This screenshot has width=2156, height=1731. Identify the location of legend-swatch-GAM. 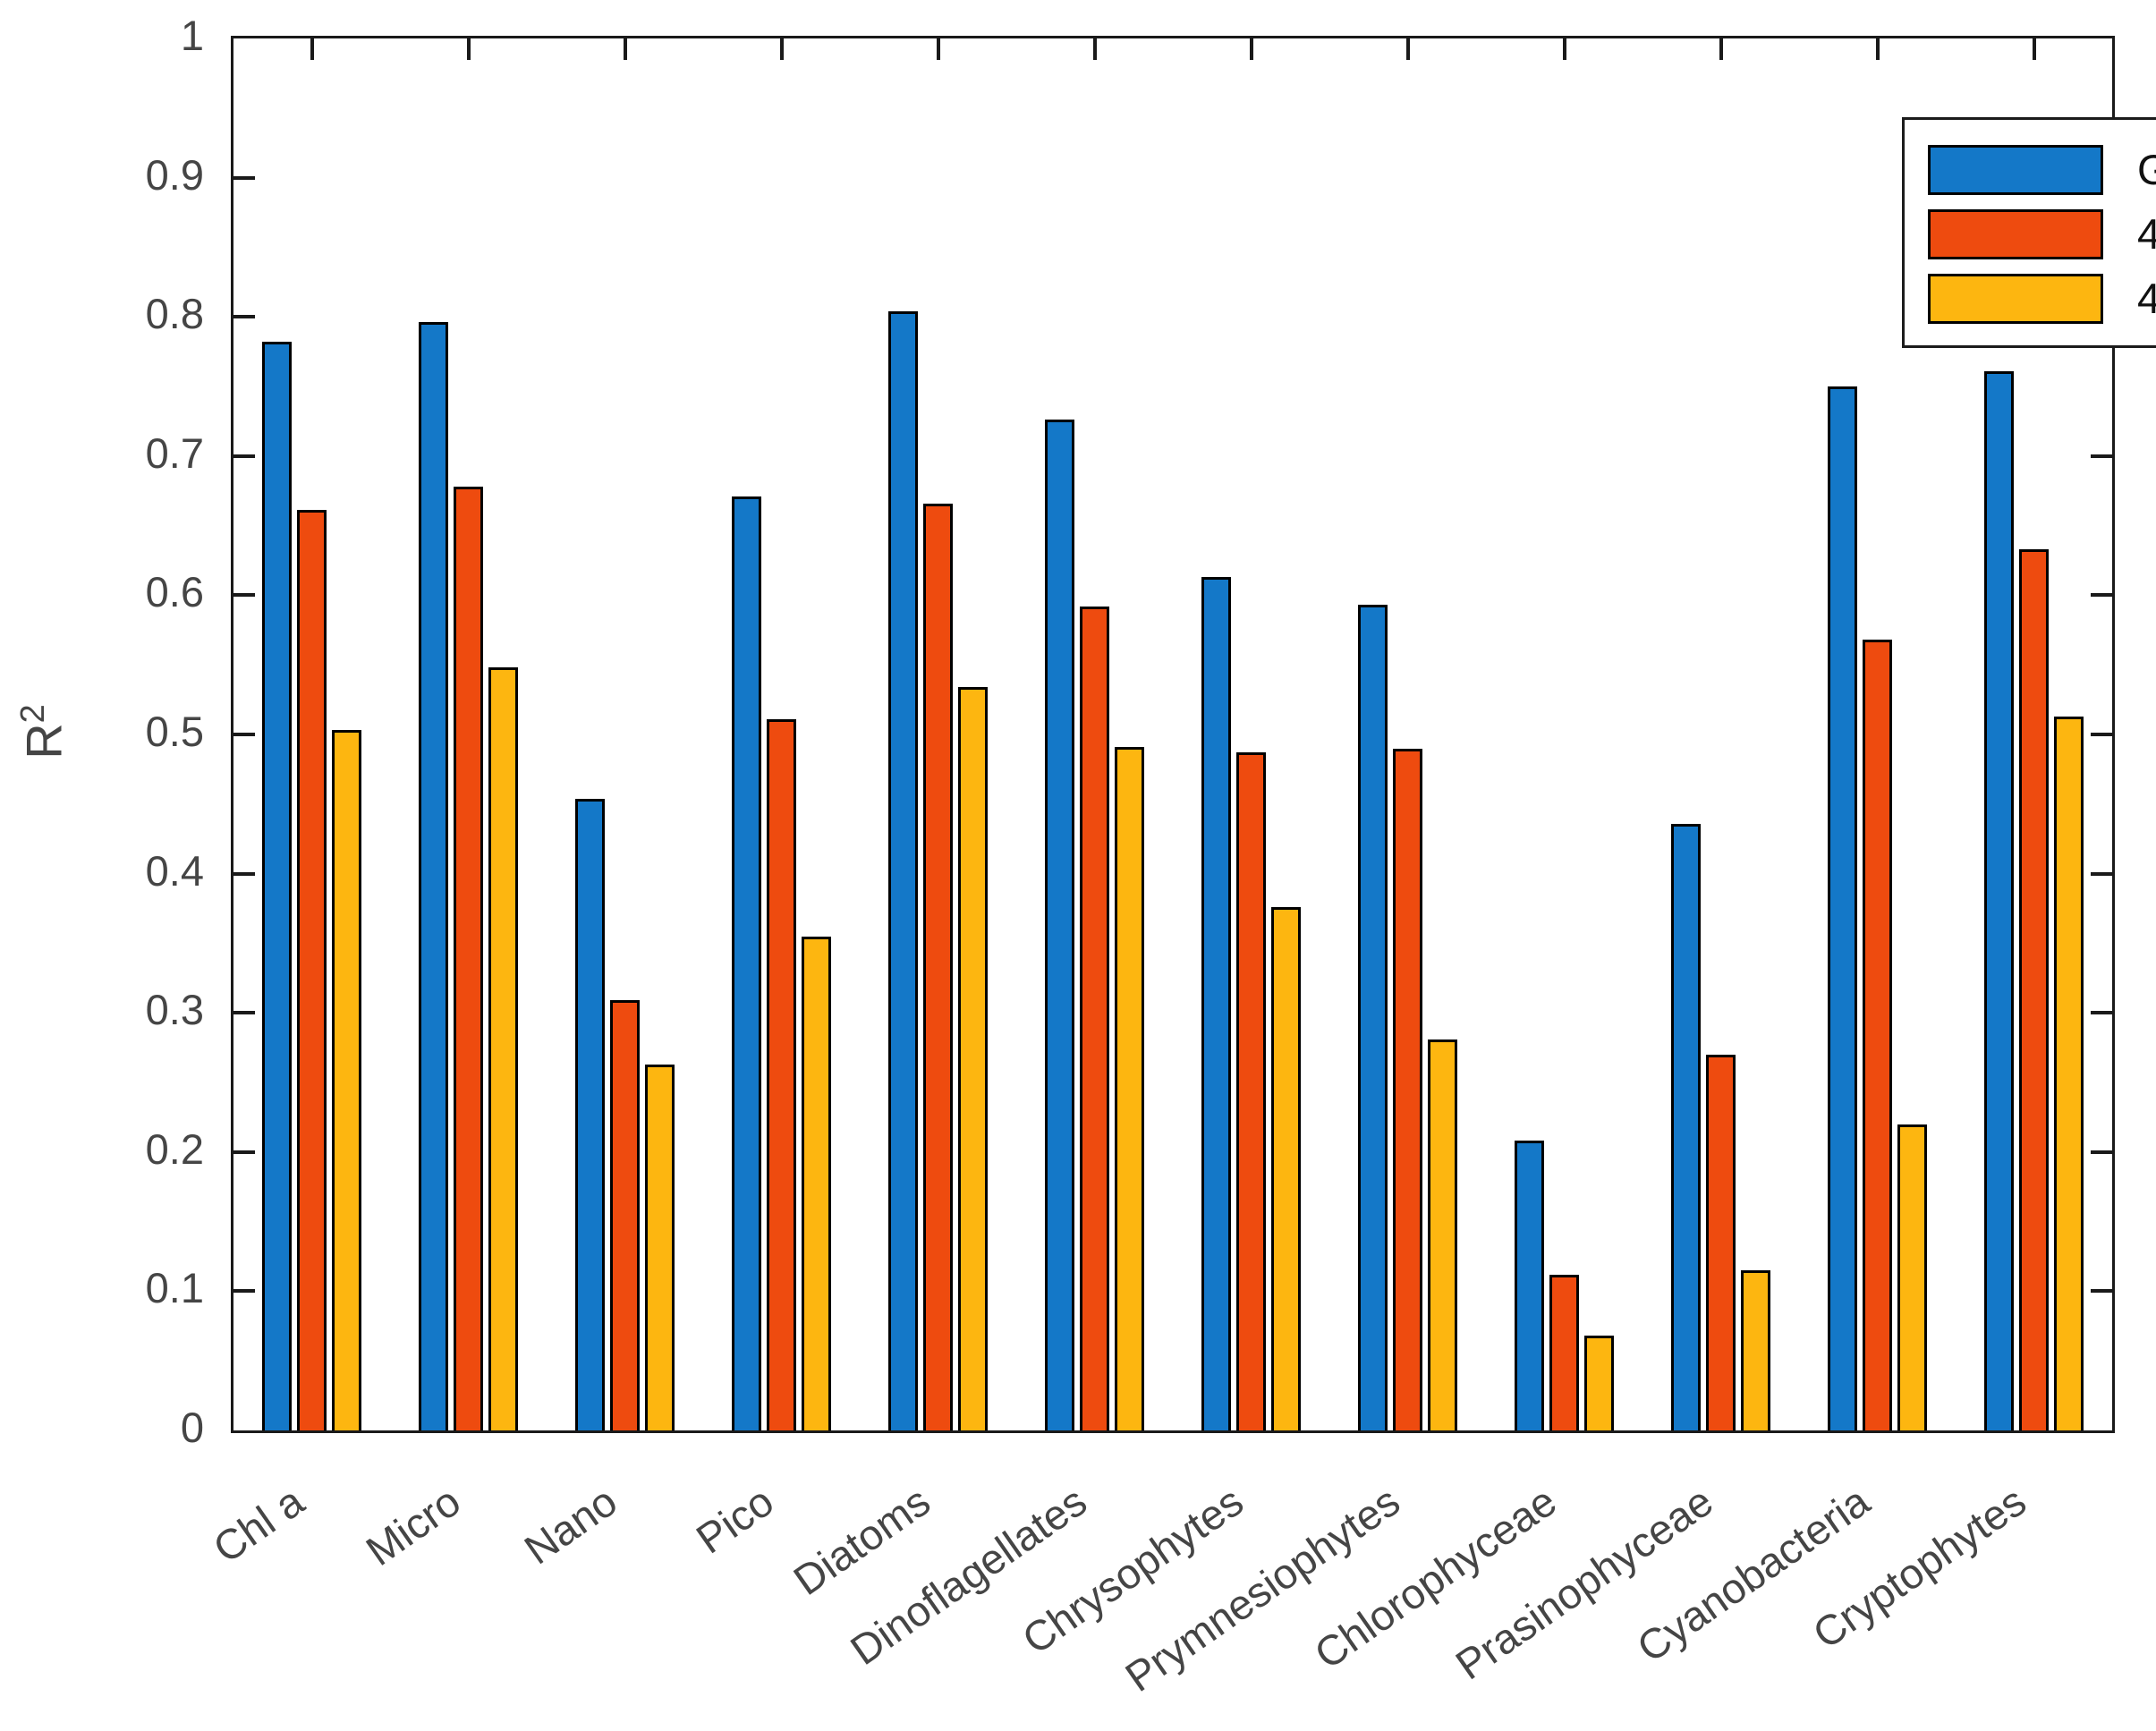
(2016, 170).